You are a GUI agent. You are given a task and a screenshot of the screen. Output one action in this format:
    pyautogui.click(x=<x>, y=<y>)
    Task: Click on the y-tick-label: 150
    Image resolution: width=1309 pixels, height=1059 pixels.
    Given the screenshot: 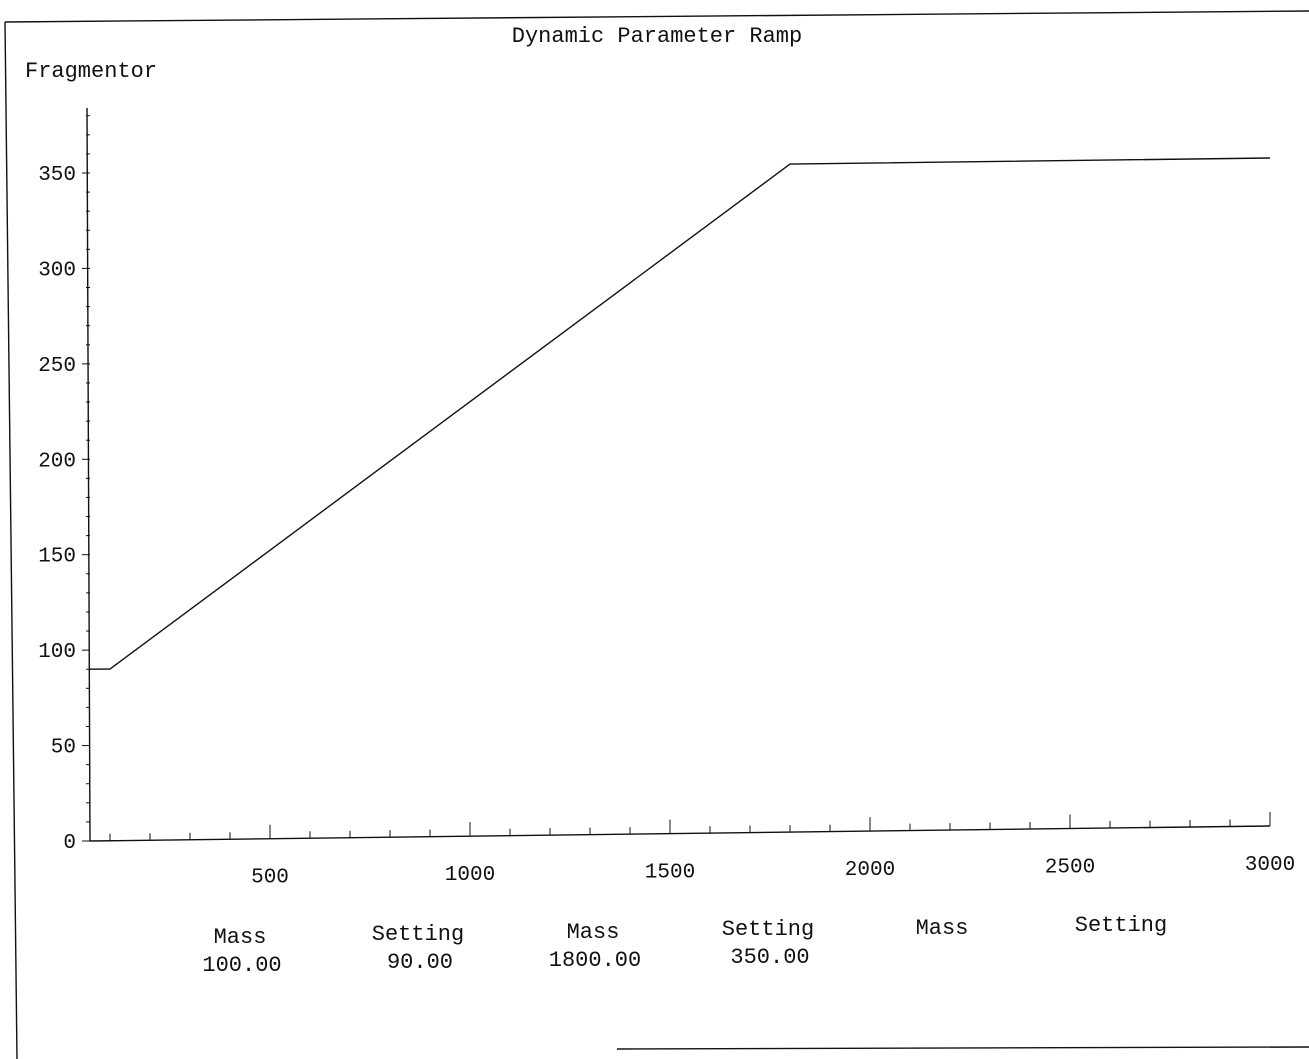 What is the action you would take?
    pyautogui.click(x=57, y=557)
    